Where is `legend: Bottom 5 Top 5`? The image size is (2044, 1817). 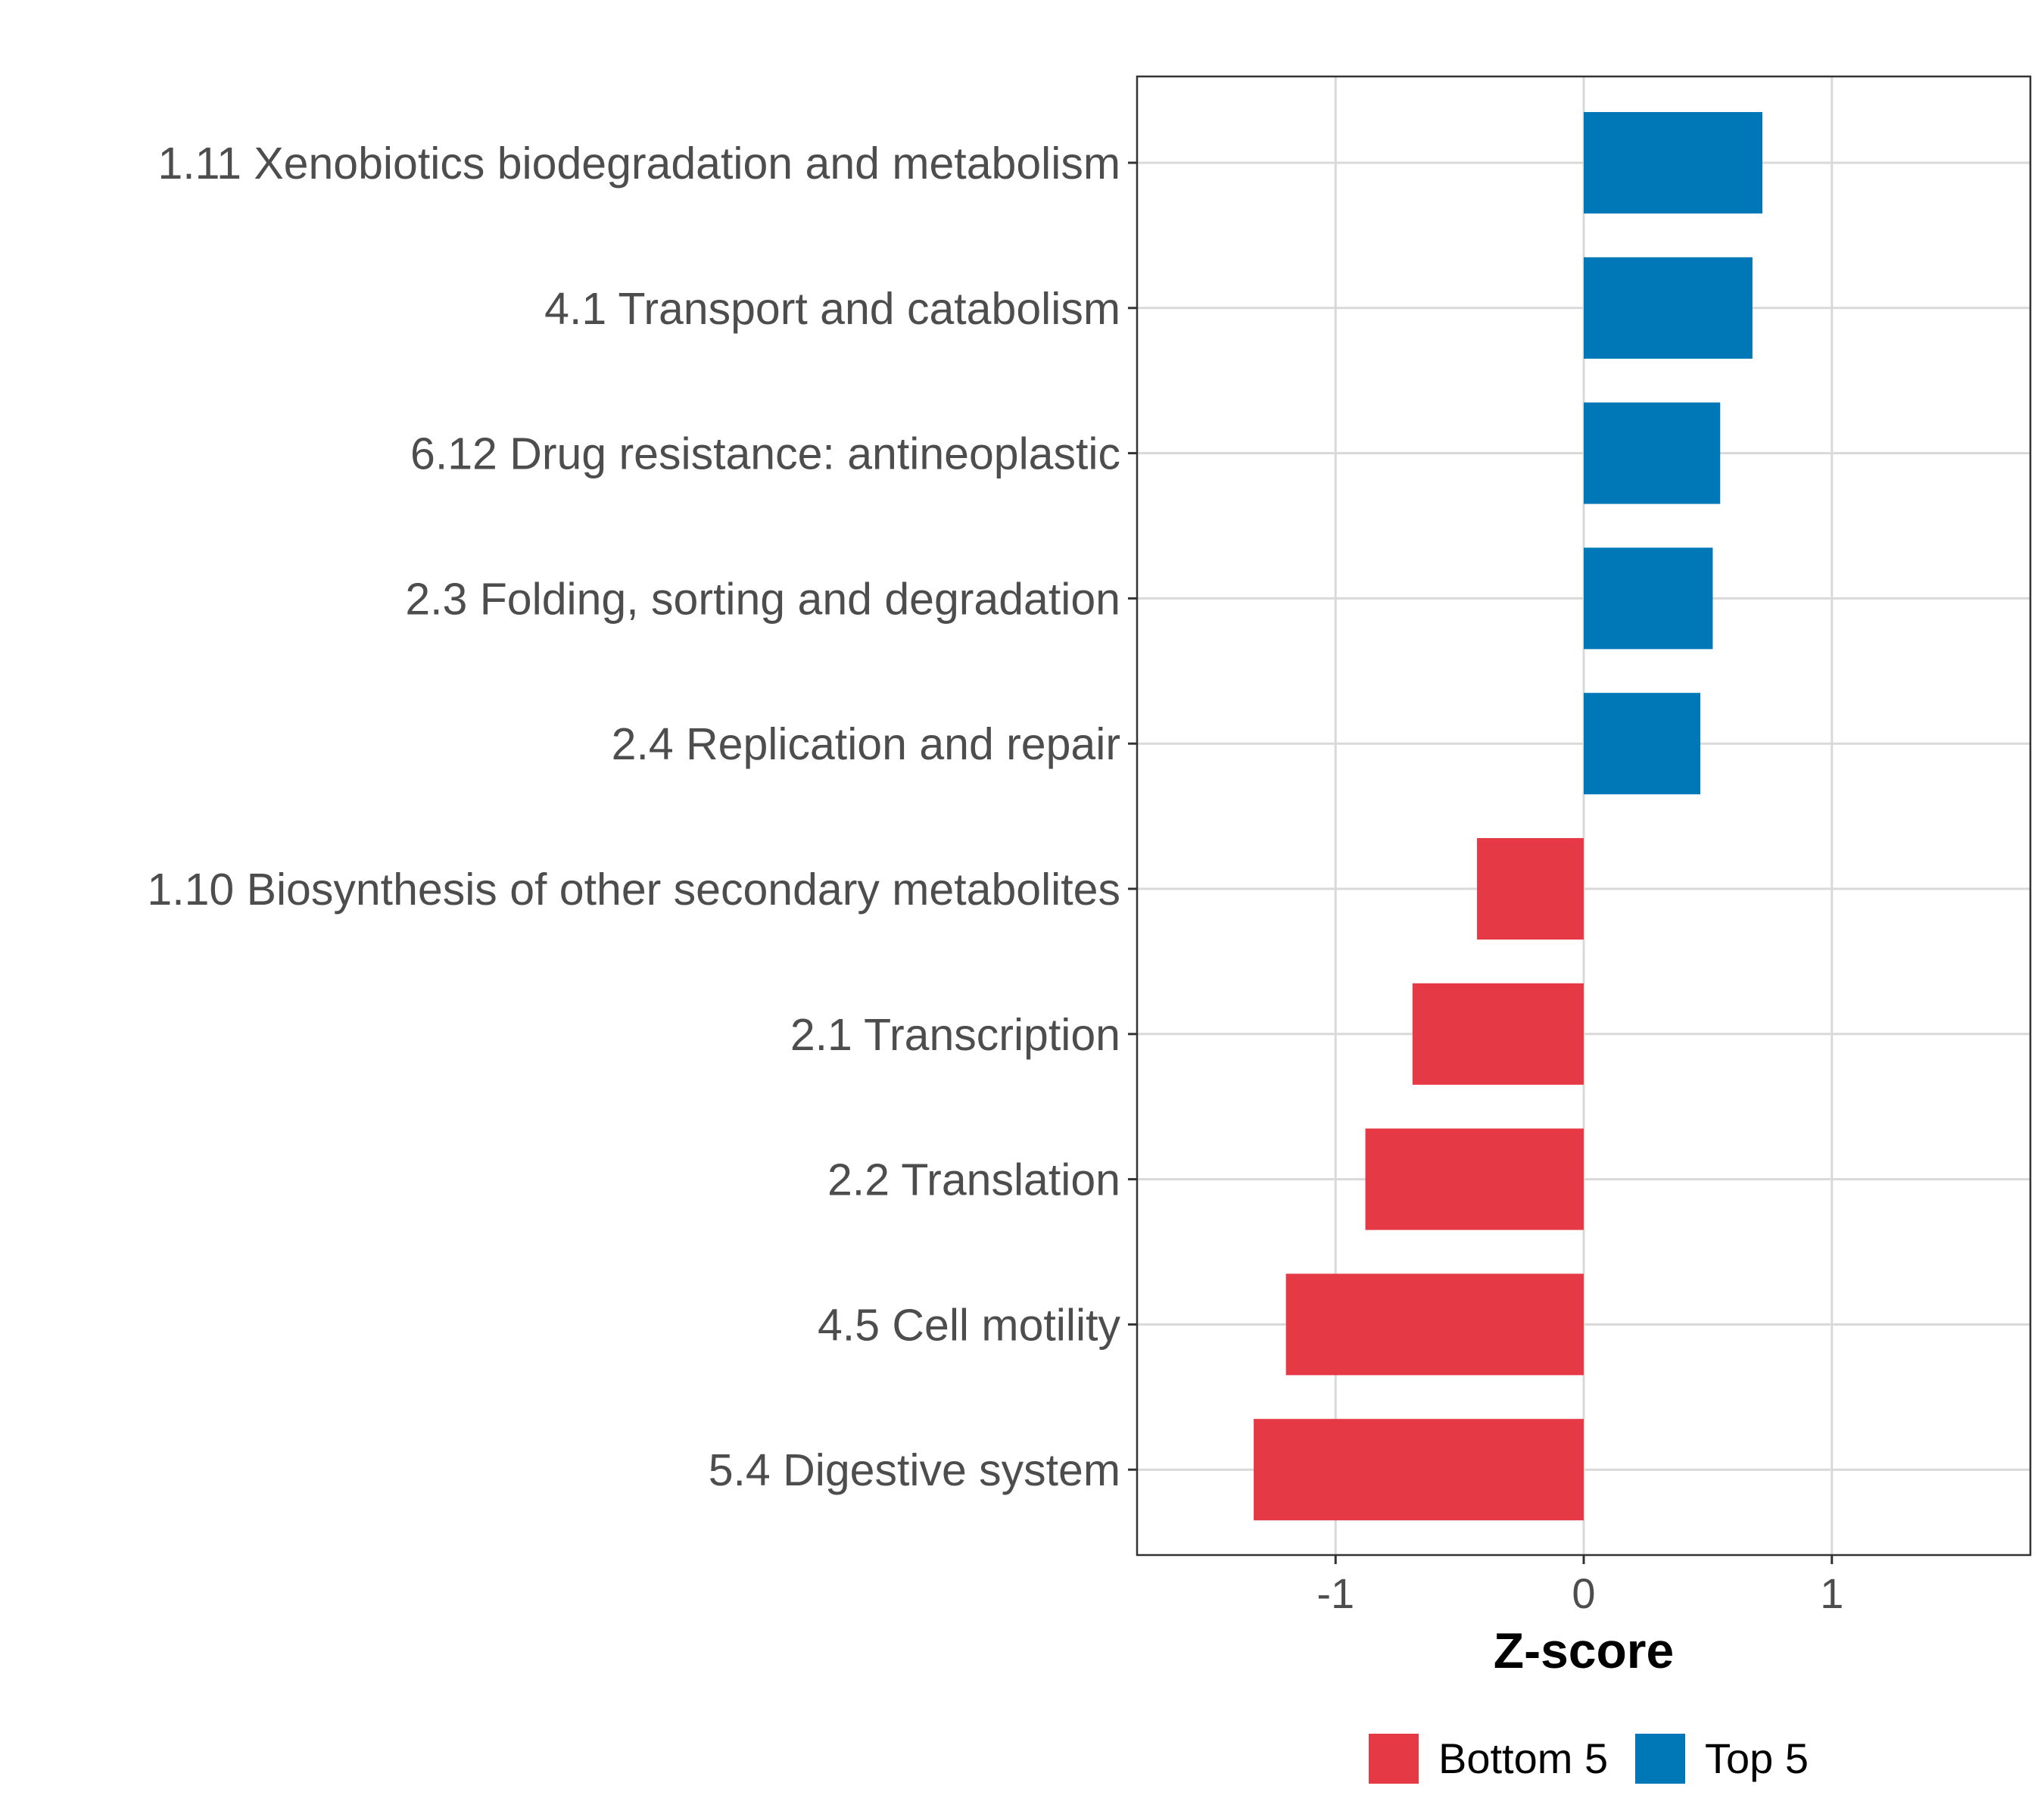
legend: Bottom 5 Top 5 is located at coordinates (1589, 1759).